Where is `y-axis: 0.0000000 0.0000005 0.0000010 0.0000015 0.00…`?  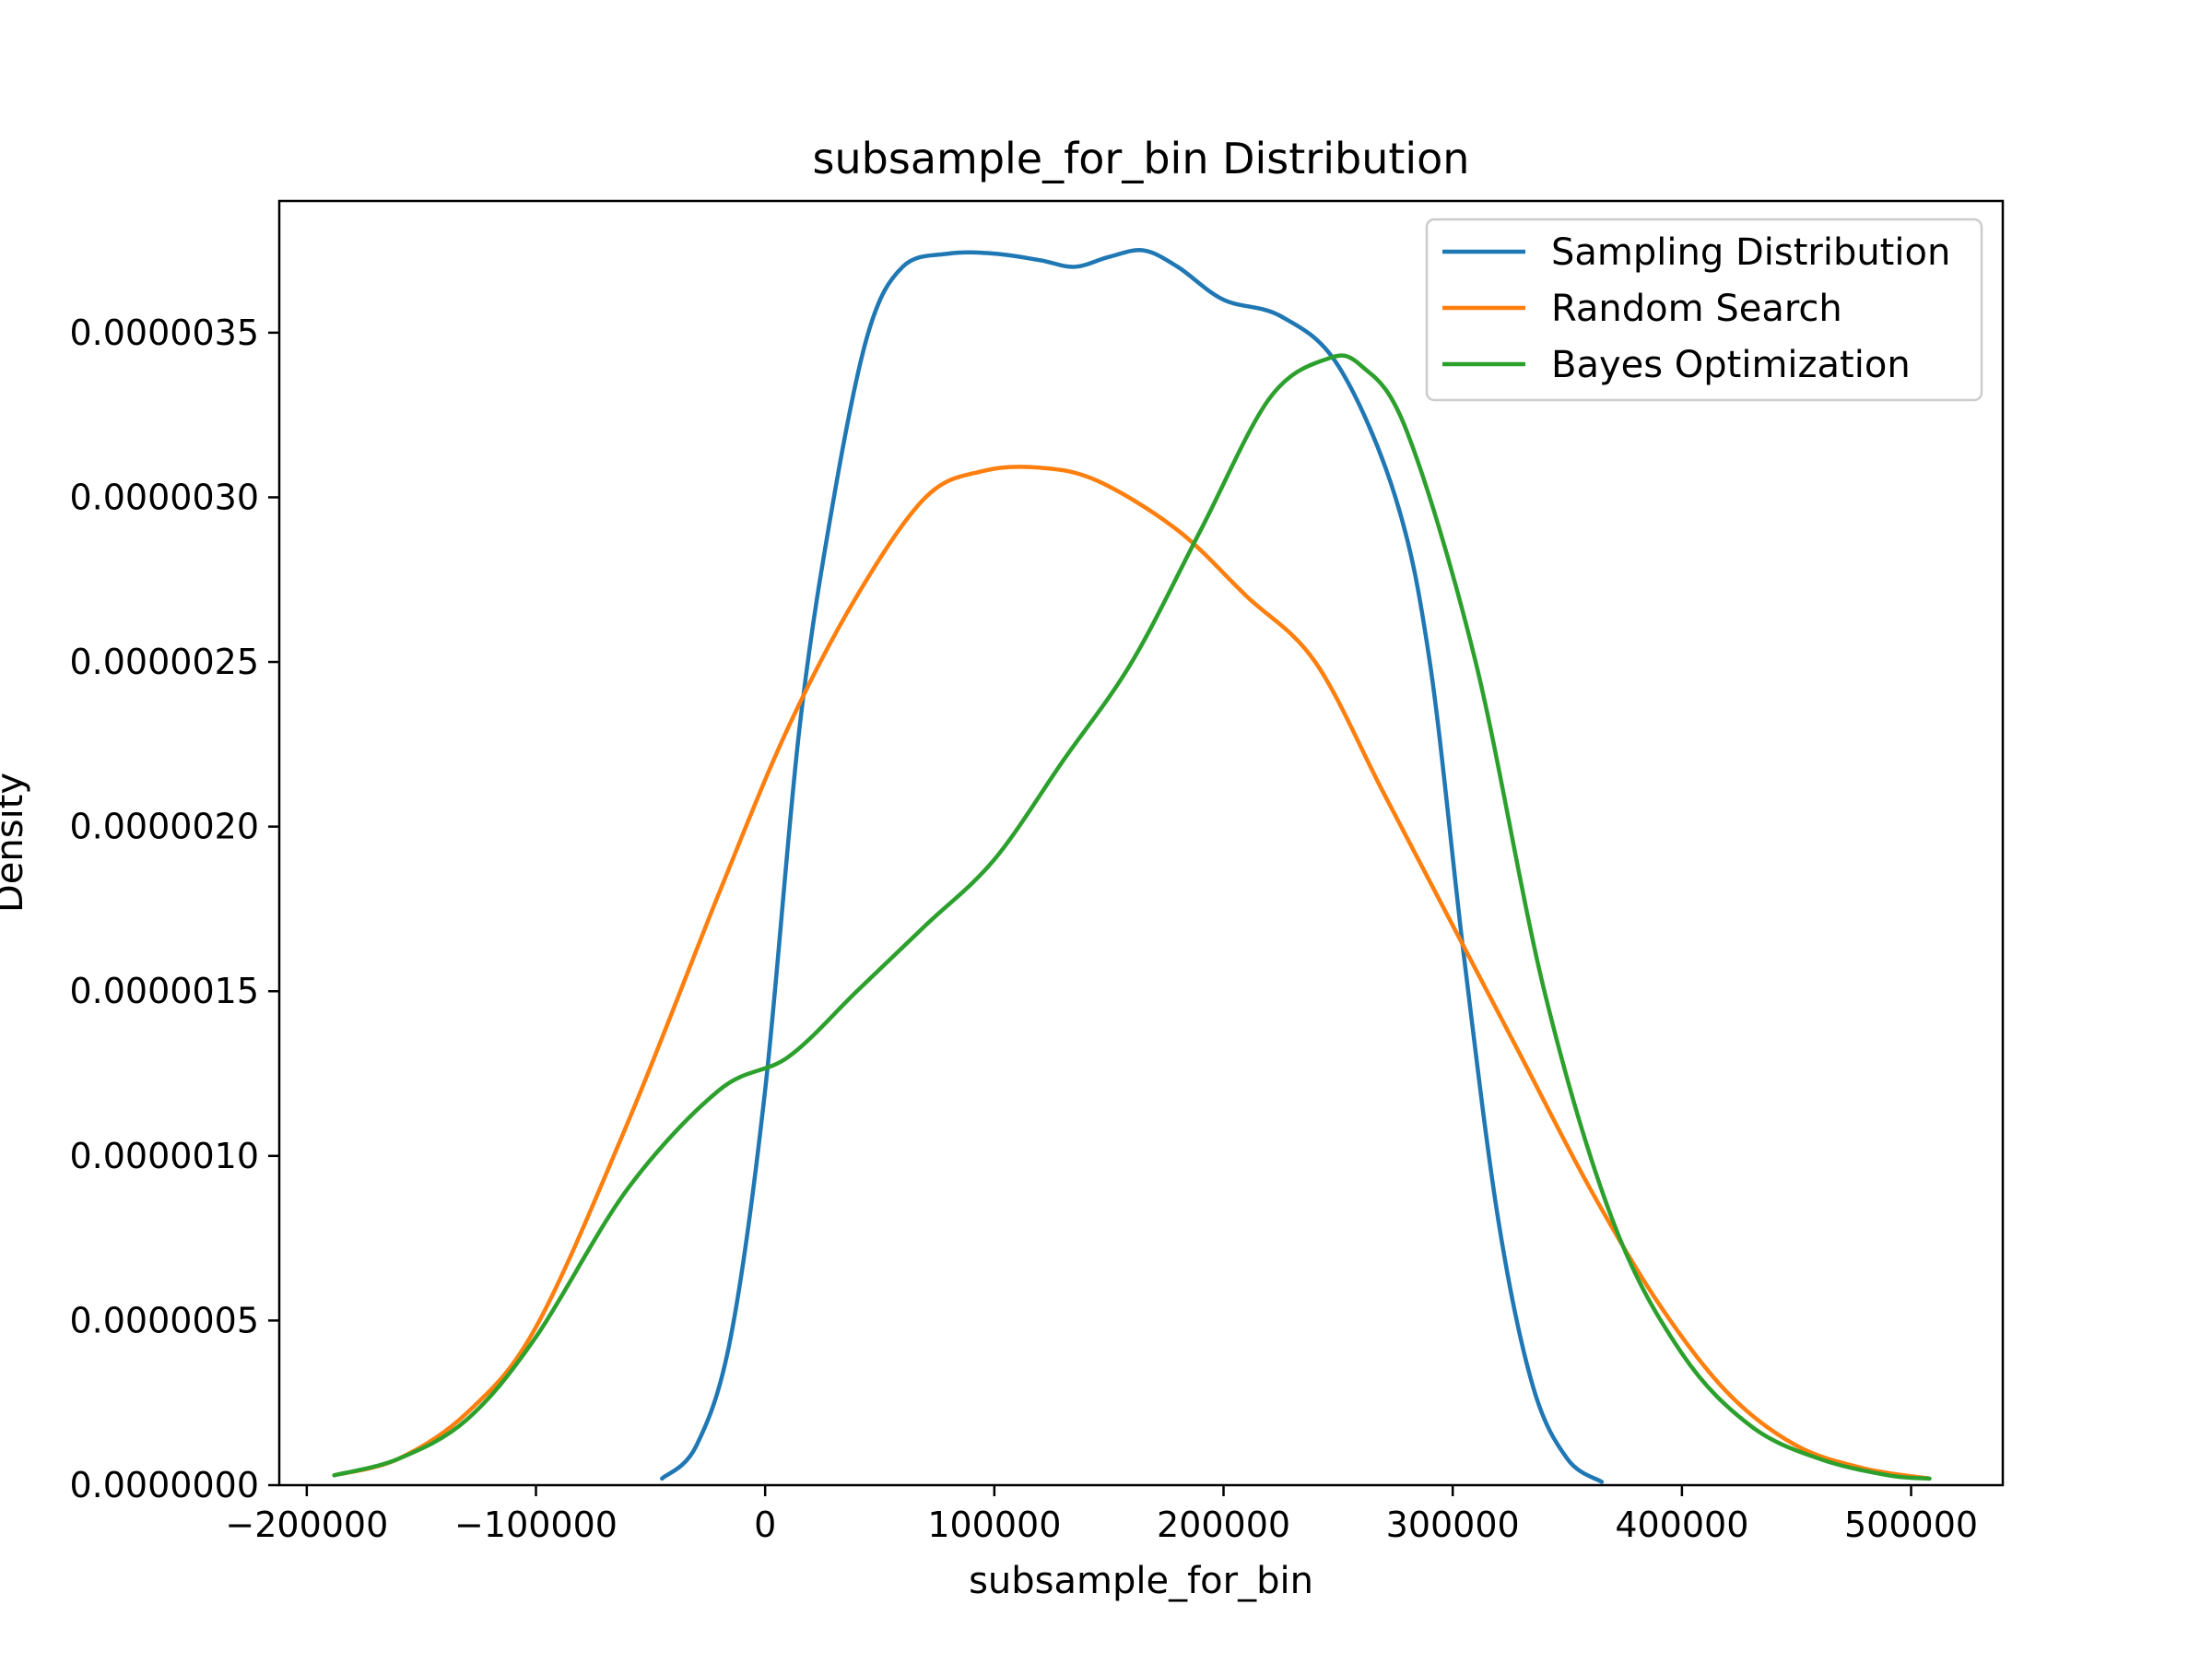
y-axis: 0.0000000 0.0000005 0.0000010 0.0000015 0.00… is located at coordinates (174, 909).